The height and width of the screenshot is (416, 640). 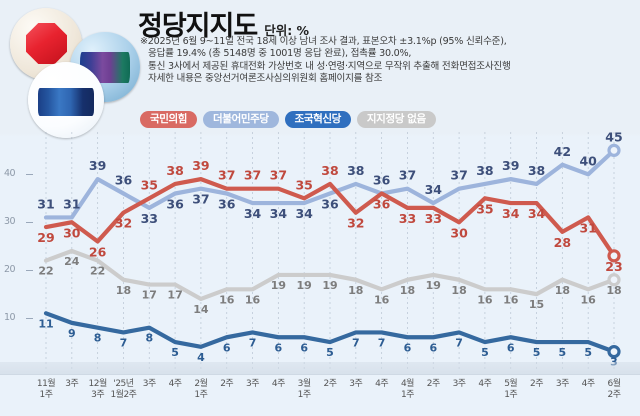 I want to click on y-axis-tick: 40, so click(x=10, y=174).